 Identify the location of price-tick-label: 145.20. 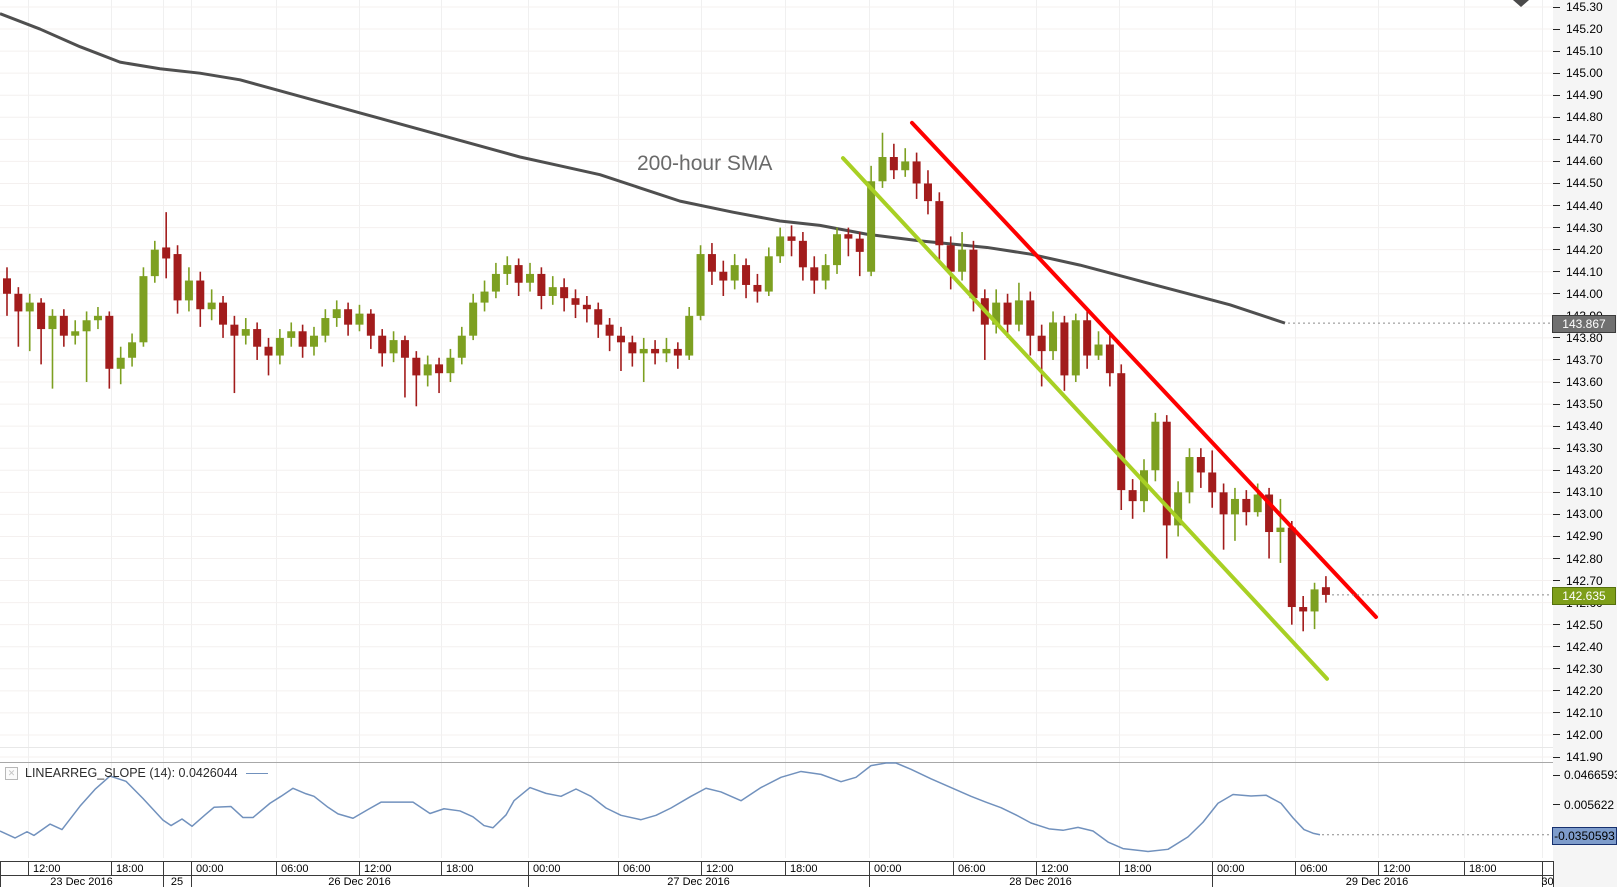
(1578, 29).